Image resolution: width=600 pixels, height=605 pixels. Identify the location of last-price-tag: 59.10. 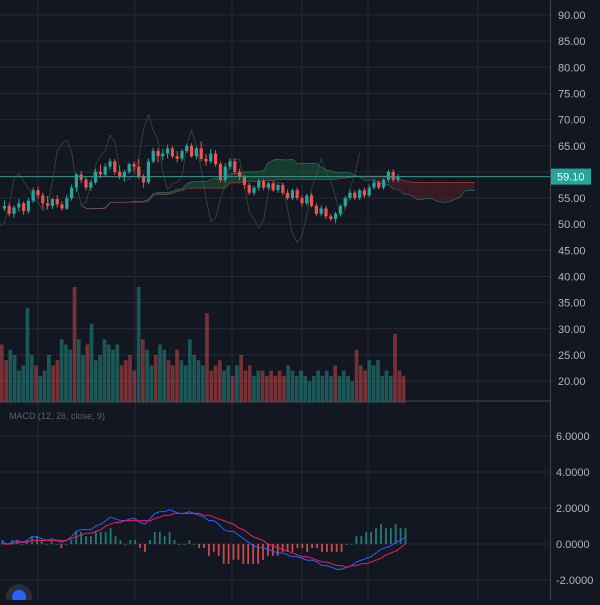
(571, 176).